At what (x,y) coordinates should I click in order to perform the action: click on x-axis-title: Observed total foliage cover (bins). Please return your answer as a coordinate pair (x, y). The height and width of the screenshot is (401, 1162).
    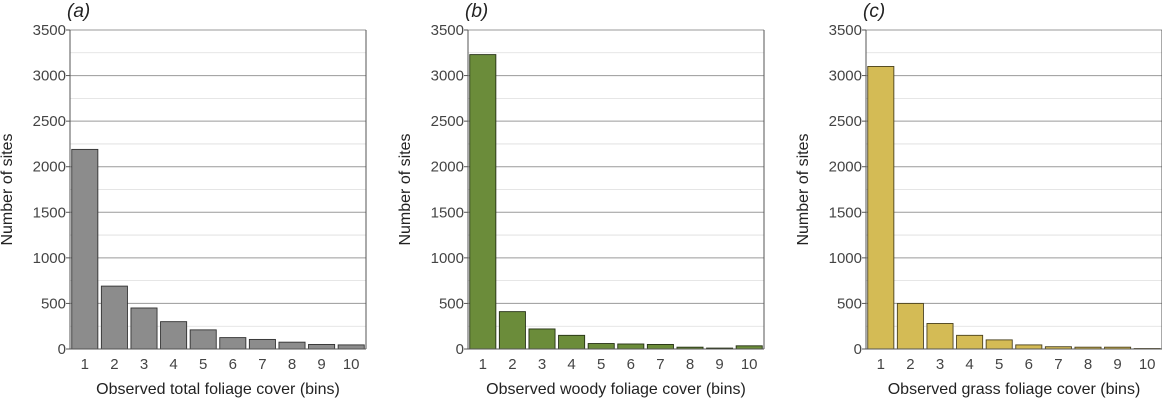
    Looking at the image, I should click on (218, 389).